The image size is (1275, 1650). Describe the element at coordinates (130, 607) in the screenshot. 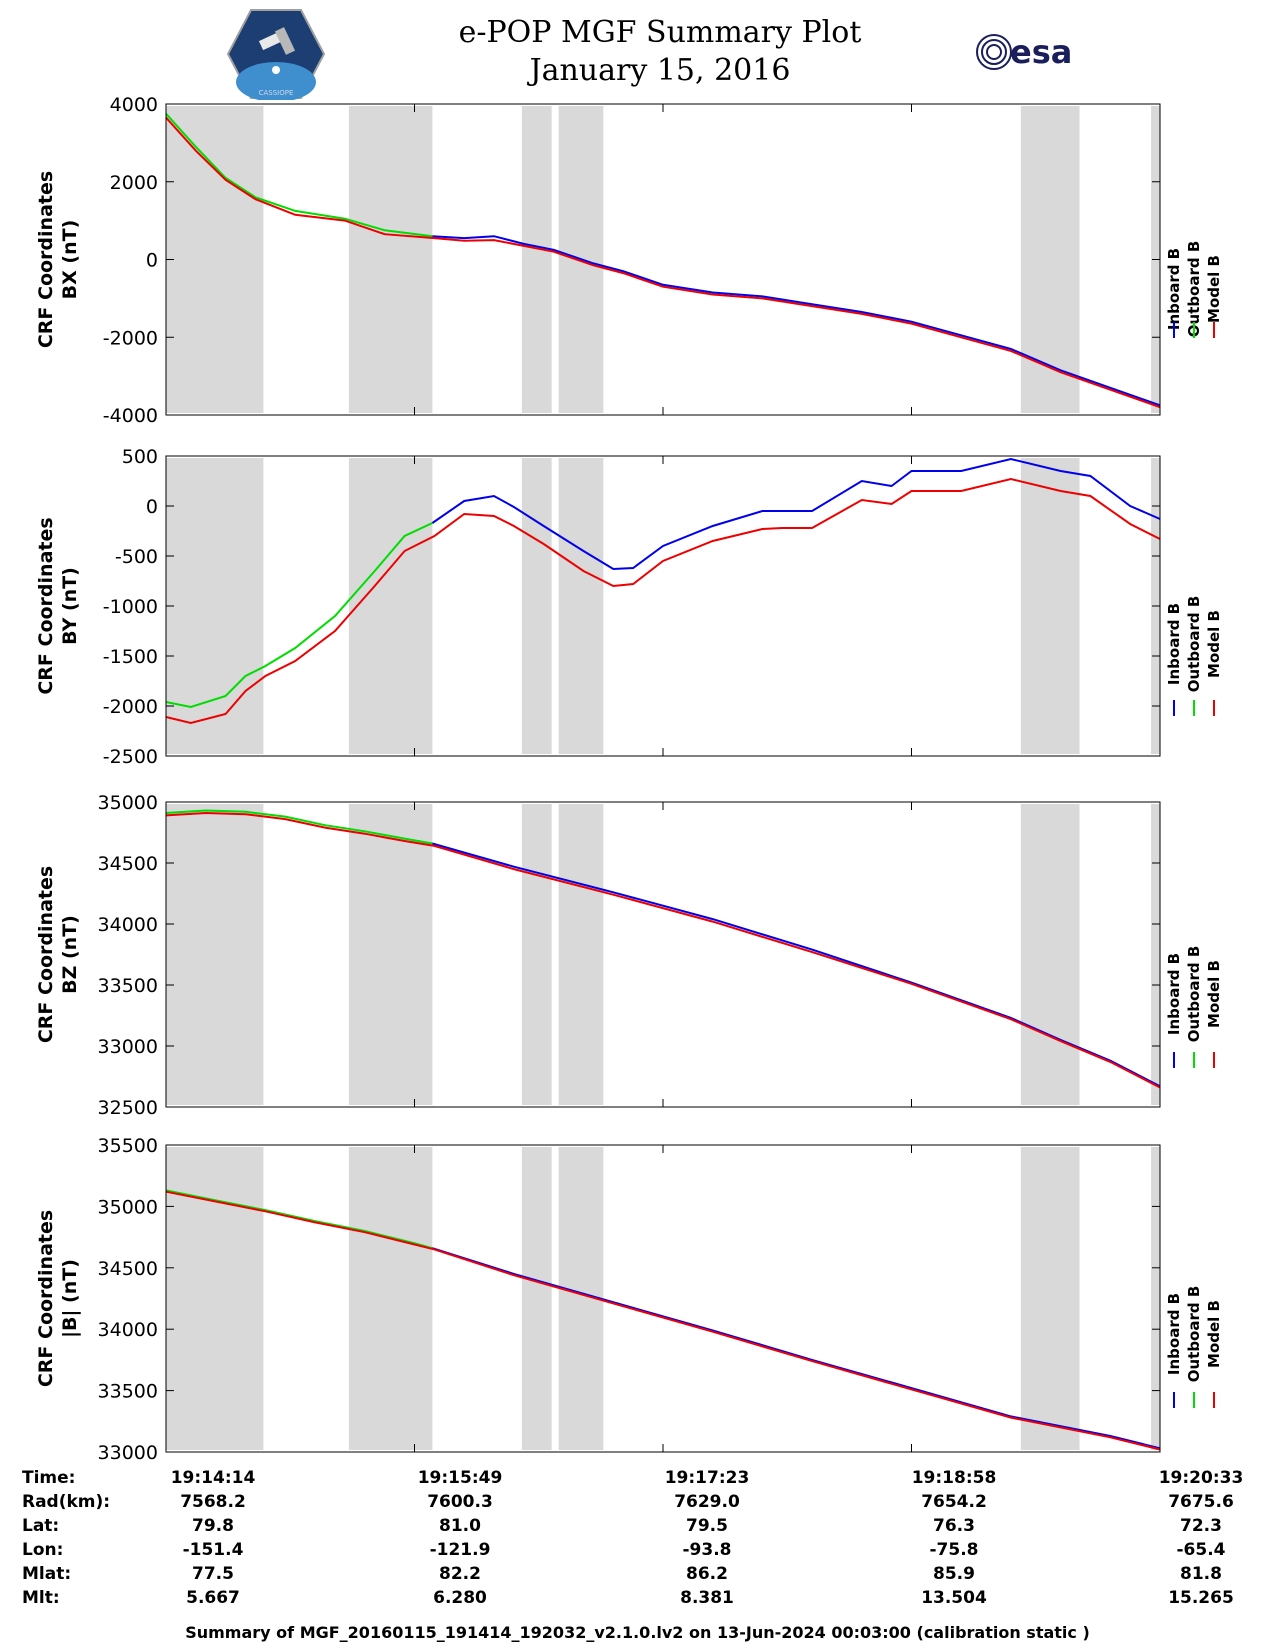

I see `y-tick-label: -1000` at that location.